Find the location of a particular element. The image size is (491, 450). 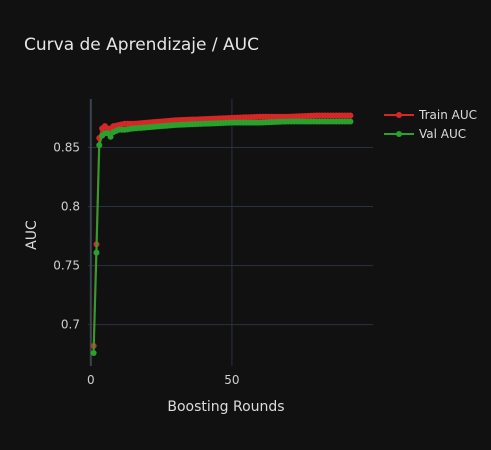

legend-item-train: Train AUC is located at coordinates (430, 115).